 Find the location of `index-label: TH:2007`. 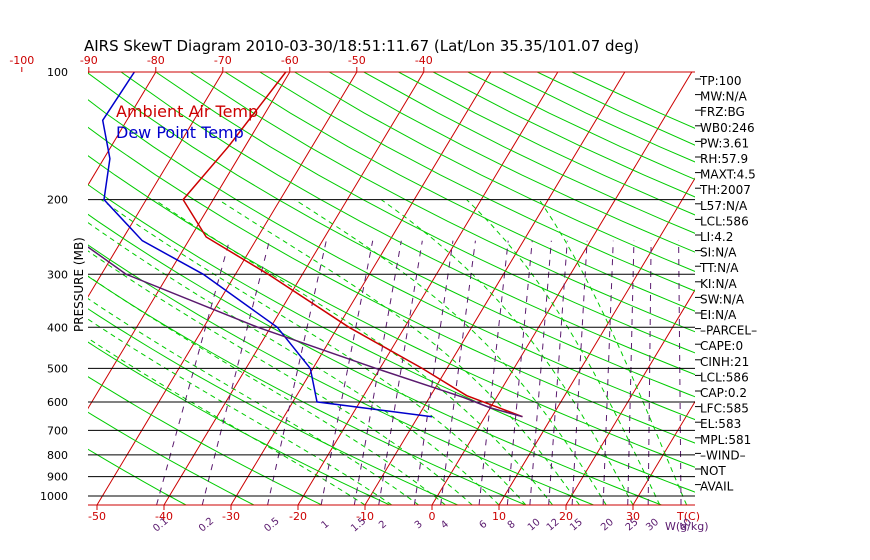

index-label: TH:2007 is located at coordinates (725, 190).